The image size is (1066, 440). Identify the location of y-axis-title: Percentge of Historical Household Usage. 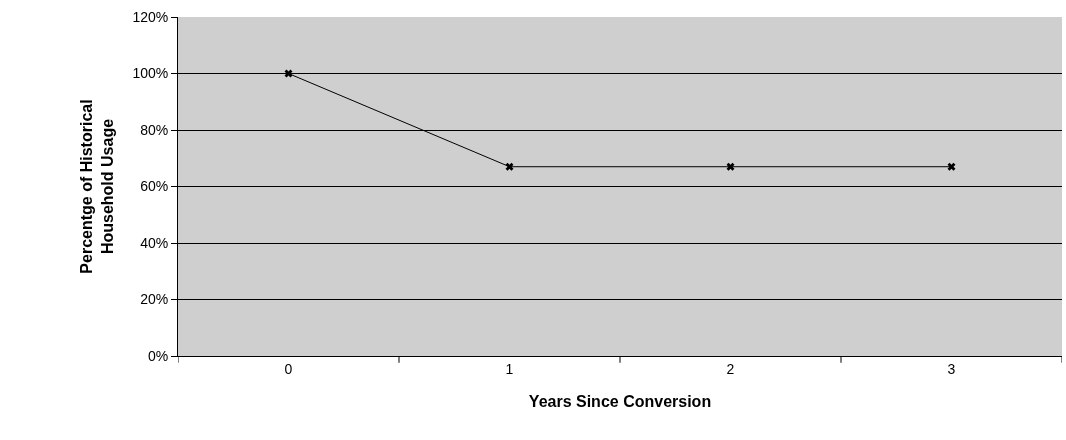
(97, 186).